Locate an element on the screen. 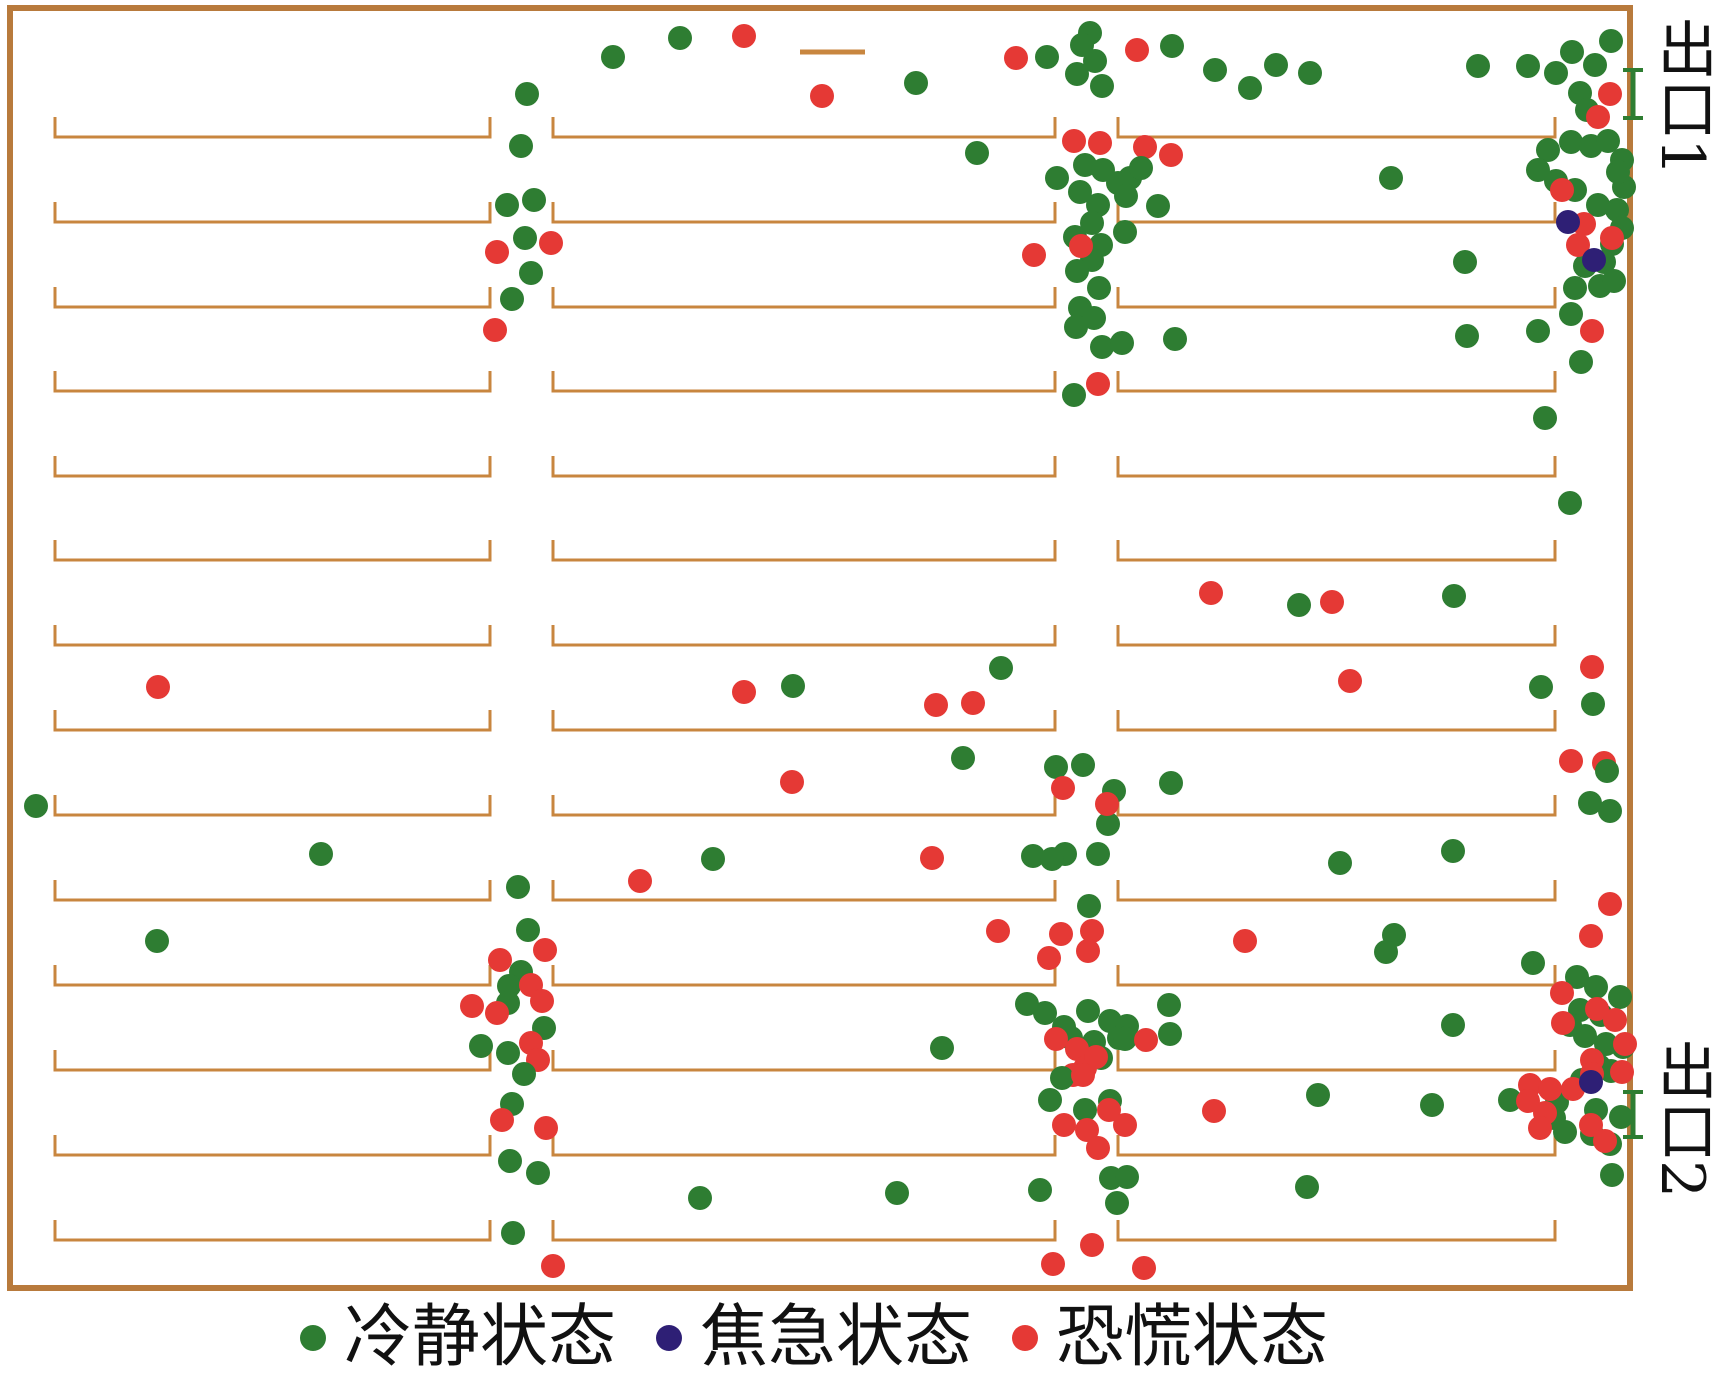 This screenshot has height=1387, width=1725. shelf-r8-c2 is located at coordinates (804, 721).